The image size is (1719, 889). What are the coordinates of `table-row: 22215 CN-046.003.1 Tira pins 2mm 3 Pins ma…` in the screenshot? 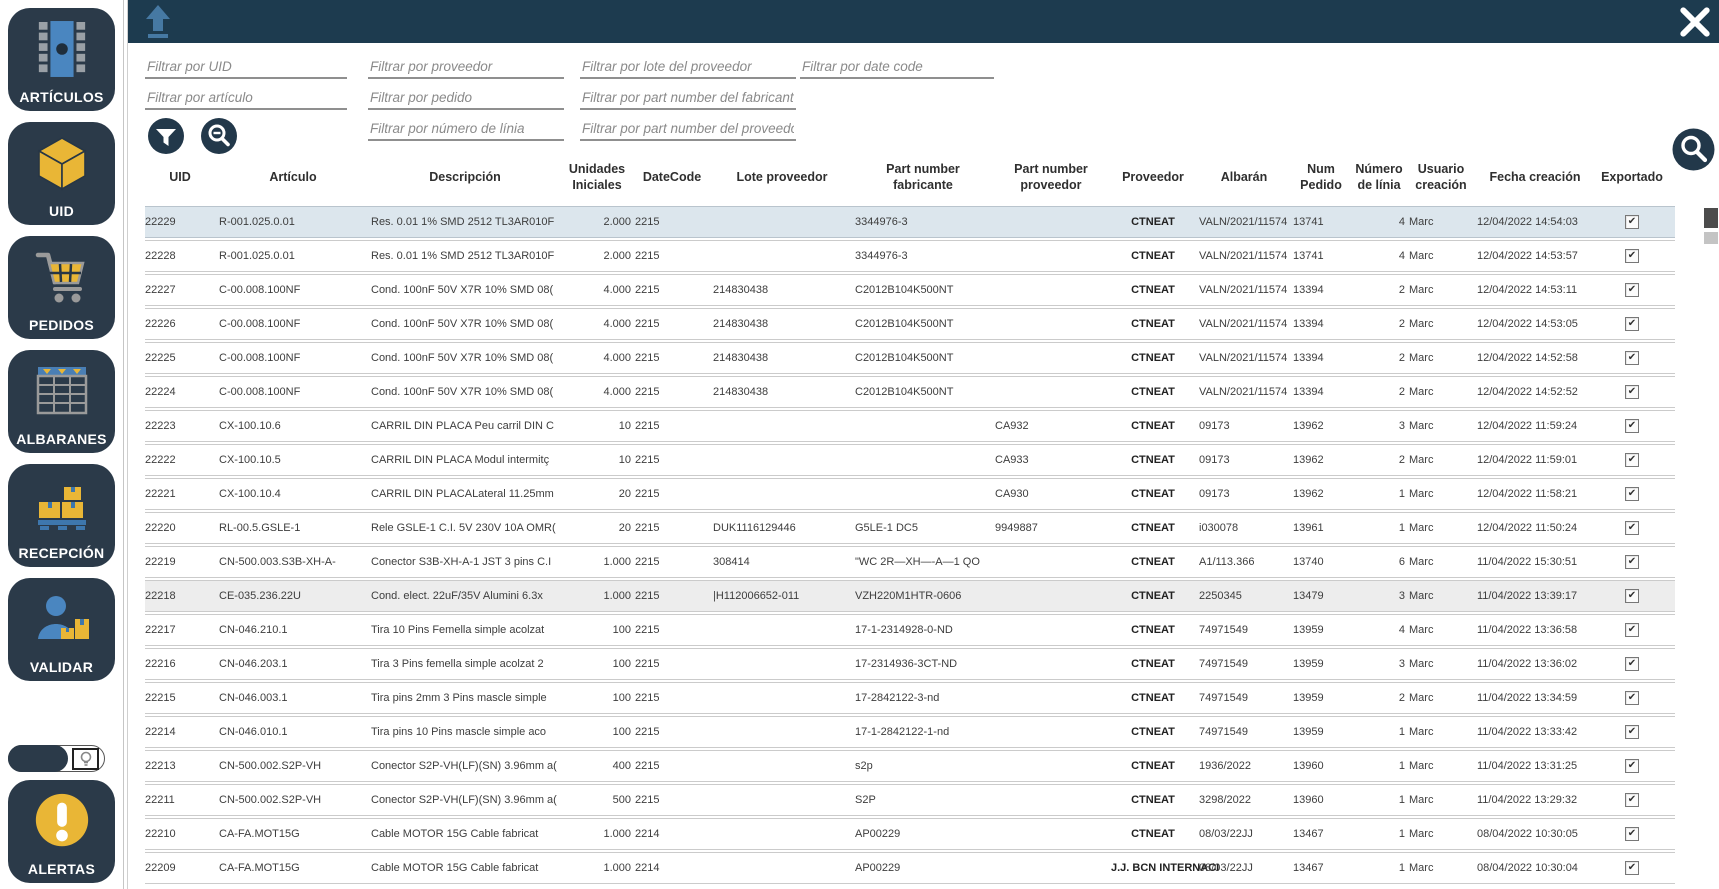 It's located at (910, 698).